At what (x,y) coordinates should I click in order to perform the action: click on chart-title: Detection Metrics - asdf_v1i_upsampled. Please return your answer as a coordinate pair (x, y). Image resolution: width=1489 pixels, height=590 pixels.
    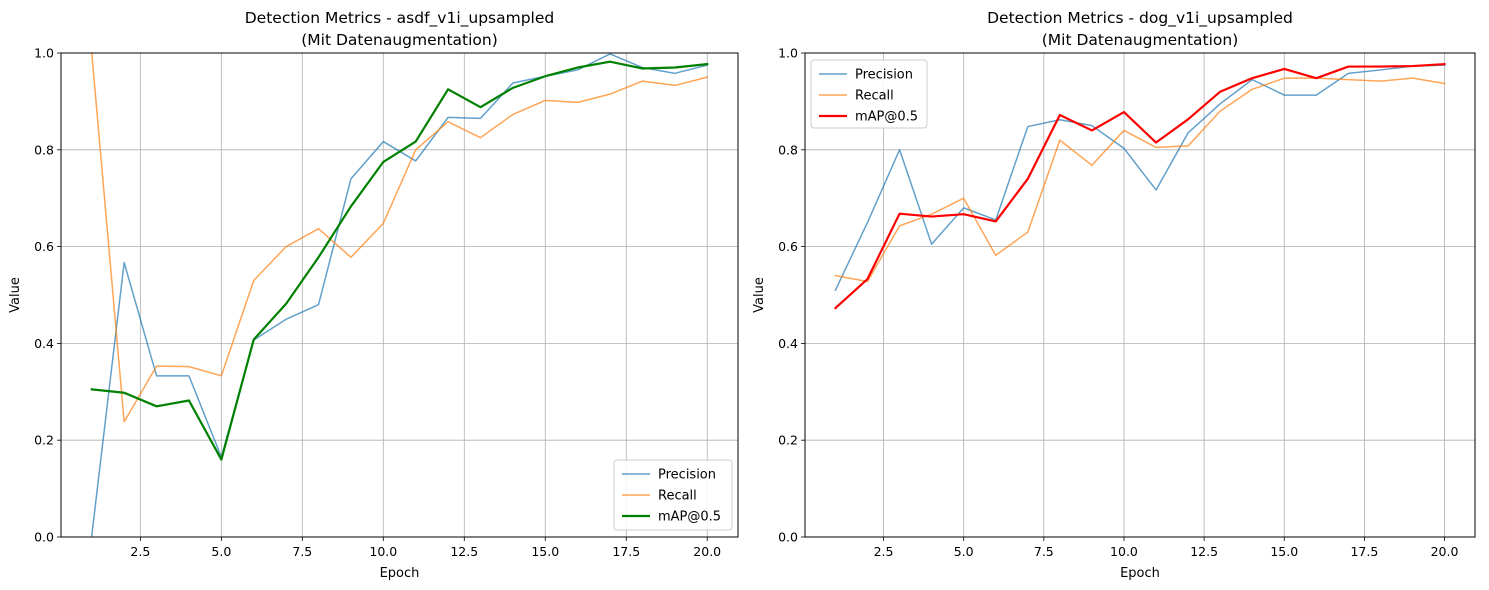
    Looking at the image, I should click on (400, 18).